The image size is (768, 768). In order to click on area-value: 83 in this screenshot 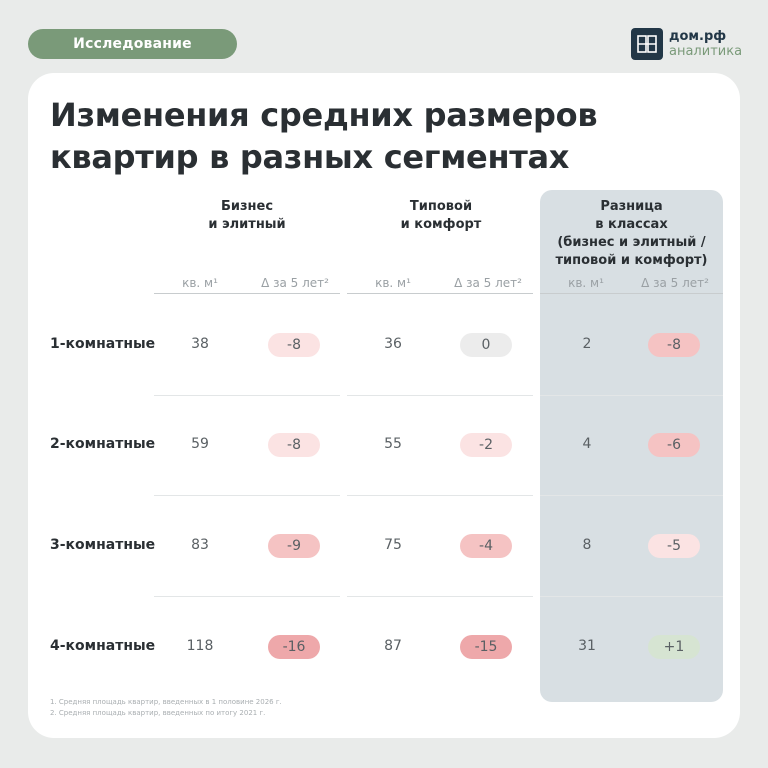, I will do `click(200, 545)`.